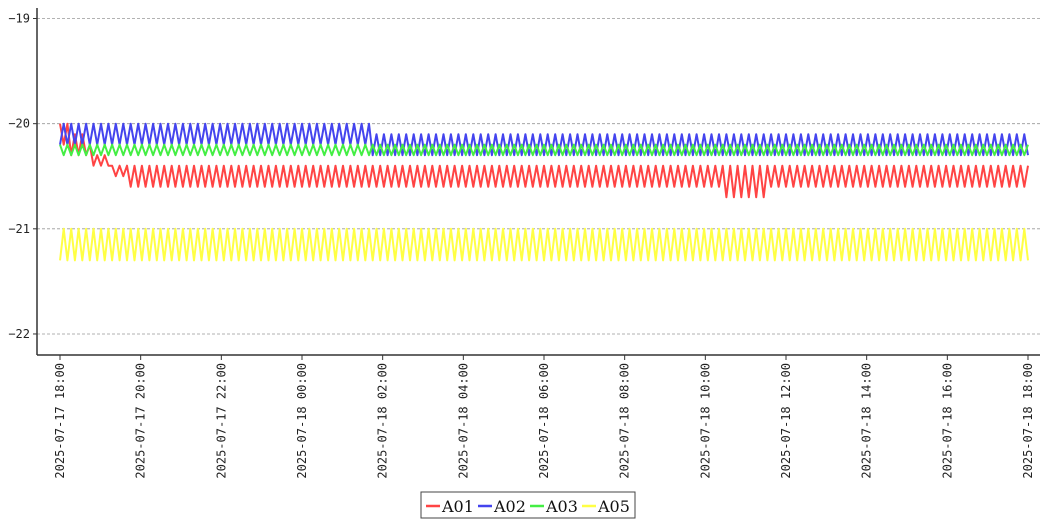 This screenshot has width=1042, height=521. Describe the element at coordinates (19, 124) in the screenshot. I see `y-tick-label: −20` at that location.